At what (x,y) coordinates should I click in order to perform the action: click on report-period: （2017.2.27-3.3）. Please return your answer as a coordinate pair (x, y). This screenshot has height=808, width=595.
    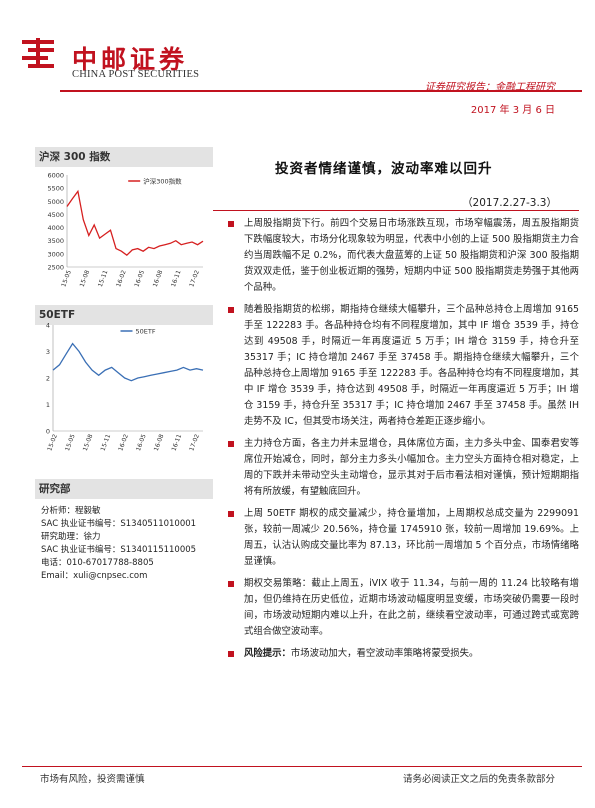
    Looking at the image, I should click on (509, 203).